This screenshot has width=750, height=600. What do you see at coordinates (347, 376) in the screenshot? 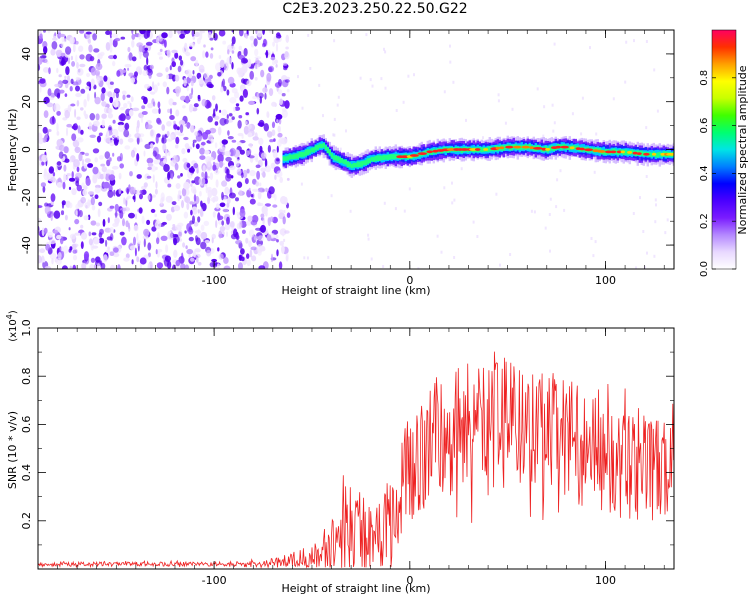
I see `y-tick: 0.8` at bounding box center [347, 376].